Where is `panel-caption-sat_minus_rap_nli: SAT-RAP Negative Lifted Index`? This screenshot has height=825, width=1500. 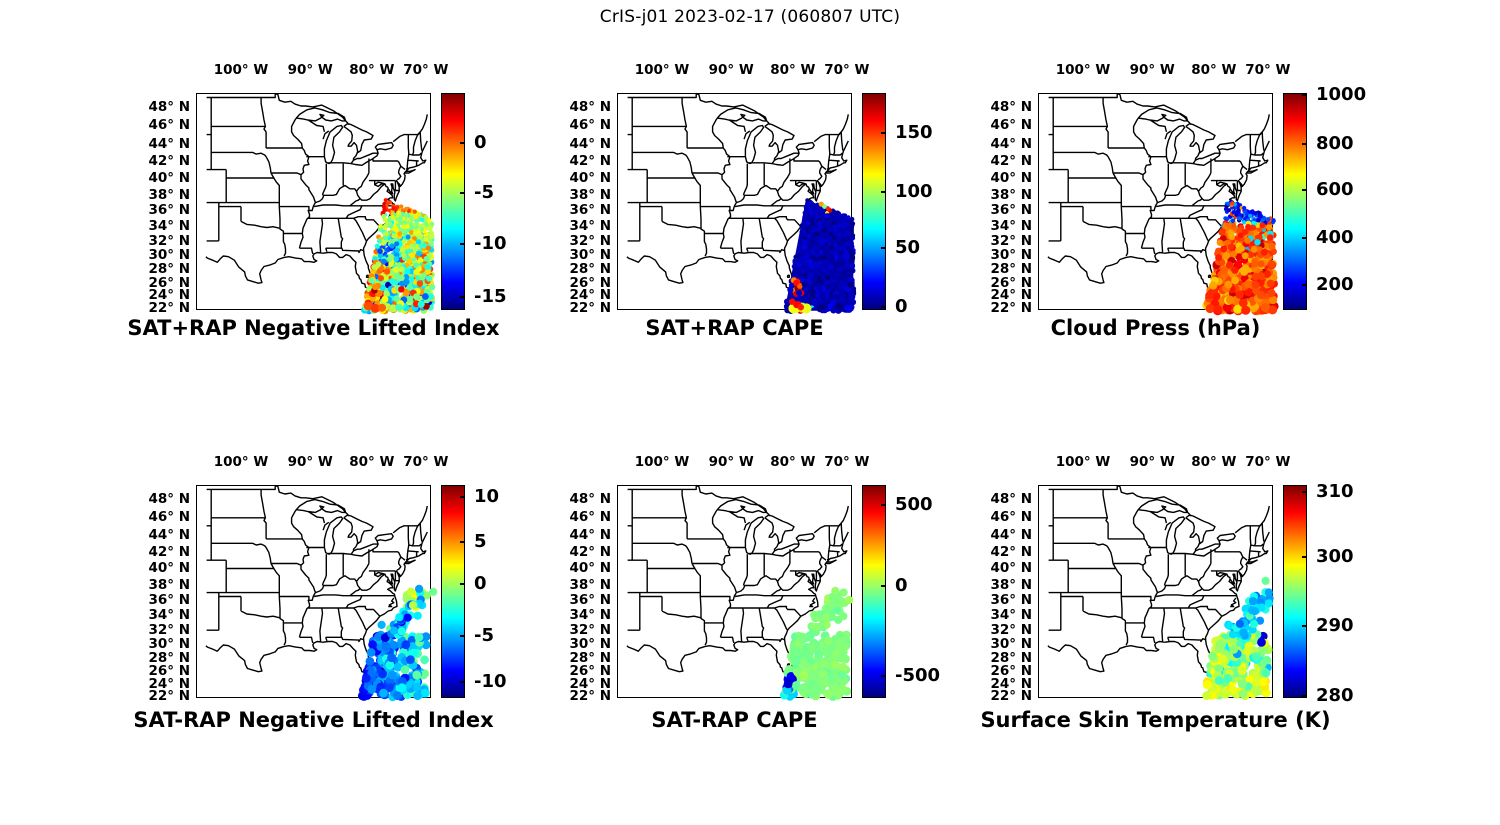 panel-caption-sat_minus_rap_nli: SAT-RAP Negative Lifted Index is located at coordinates (313, 720).